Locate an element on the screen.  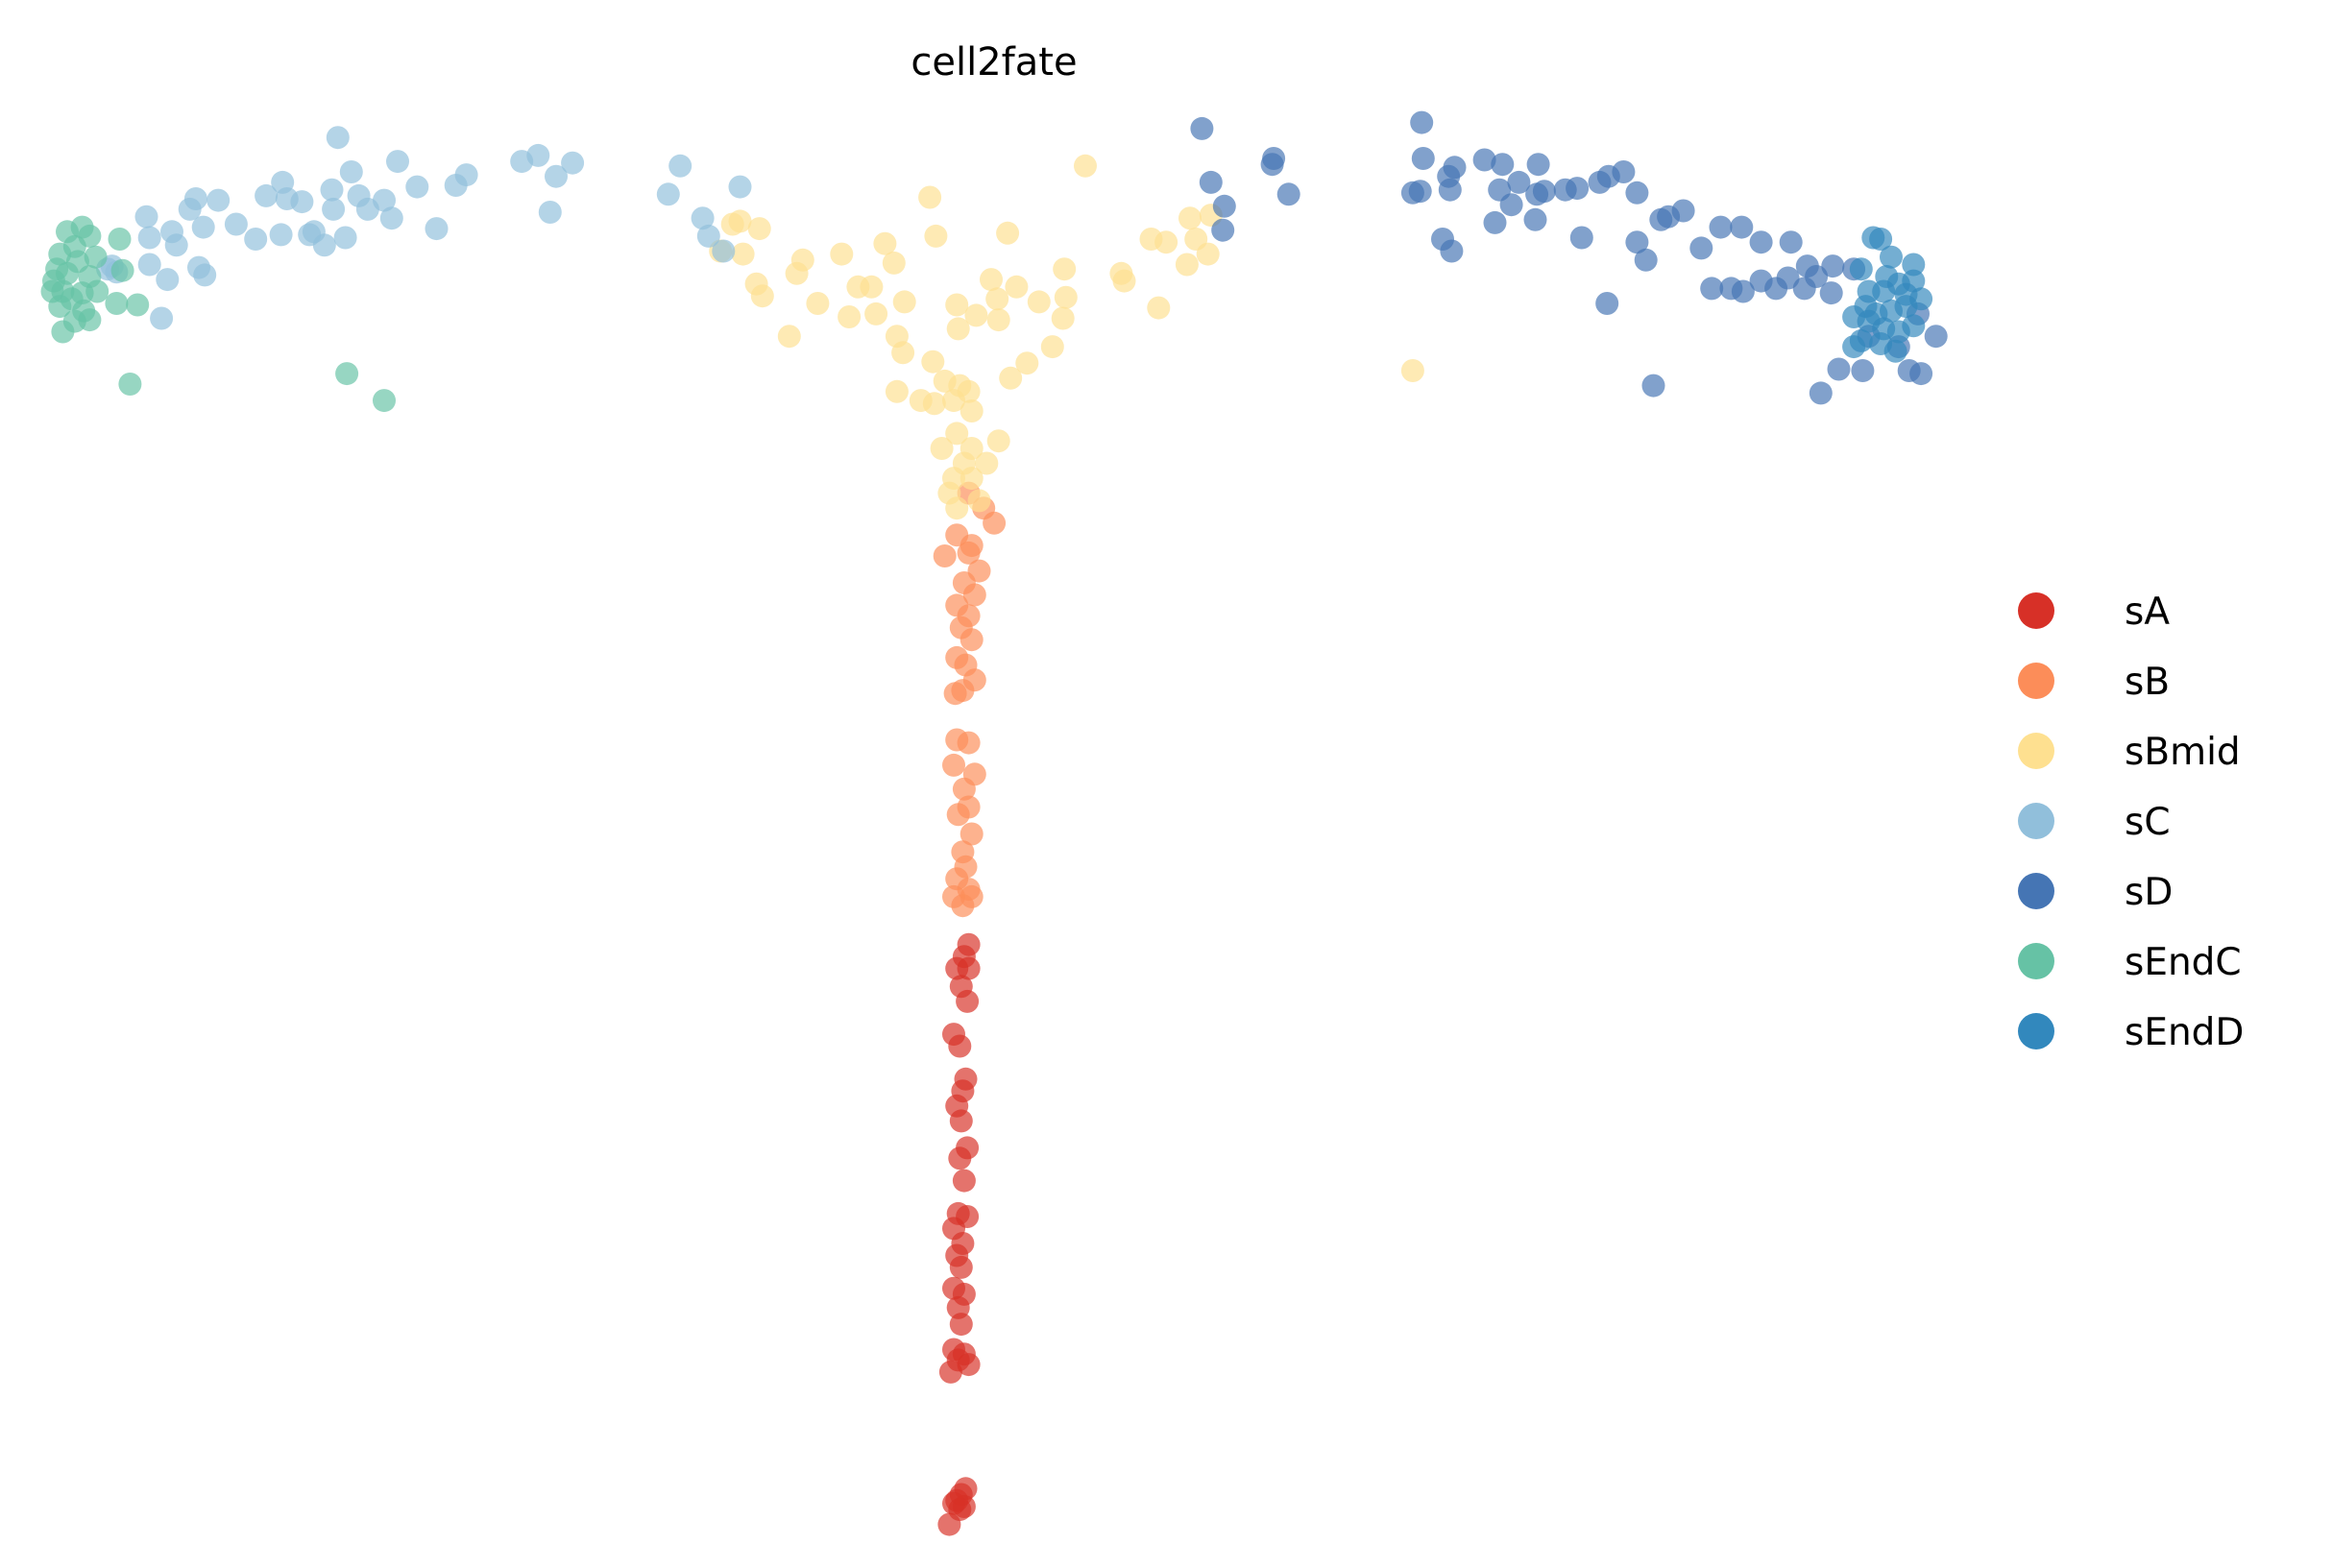
legend-label: sEndC is located at coordinates (2183, 962).